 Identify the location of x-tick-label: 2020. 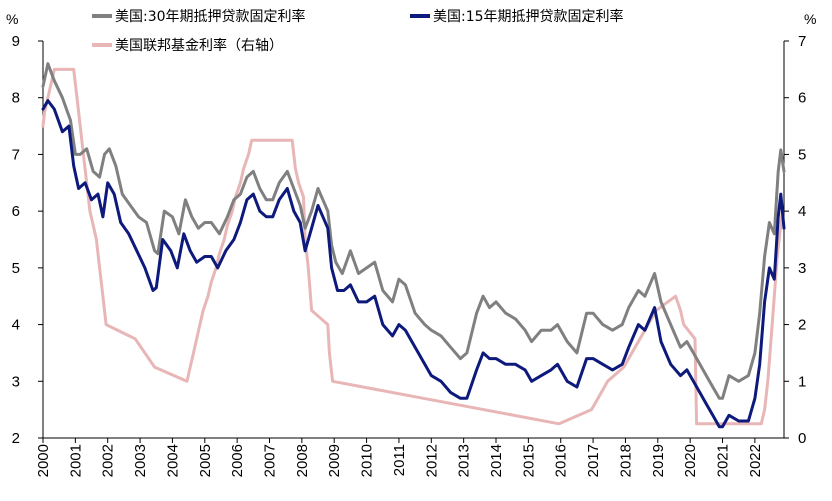
(690, 460).